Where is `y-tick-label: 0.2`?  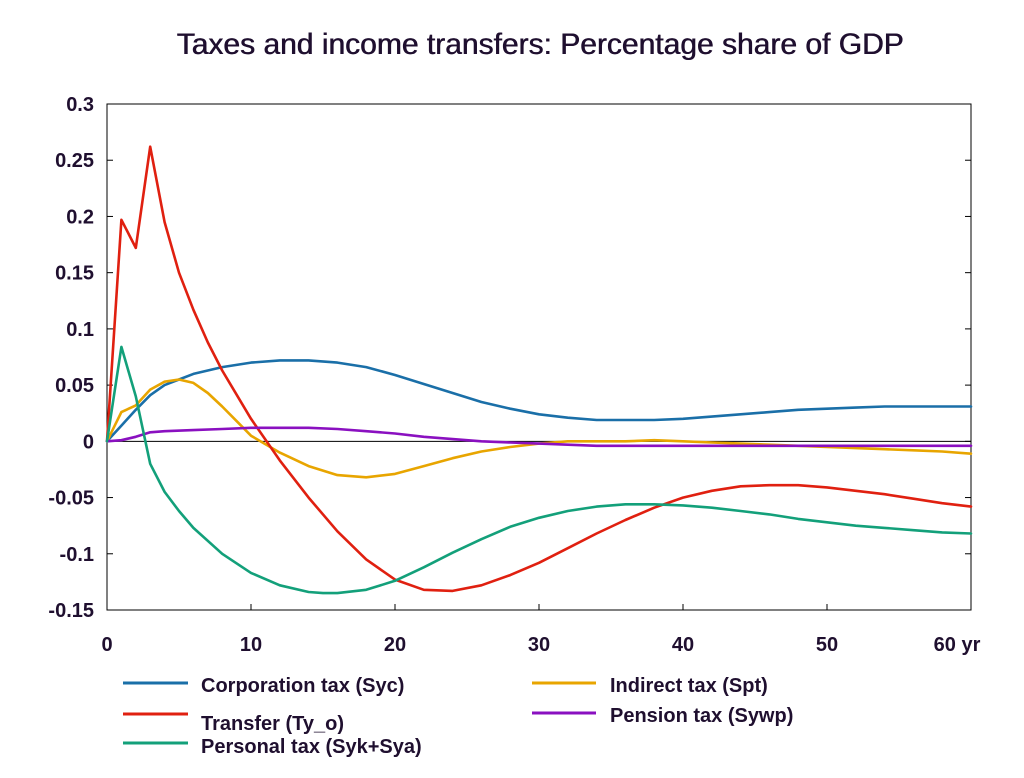
y-tick-label: 0.2 is located at coordinates (80, 217).